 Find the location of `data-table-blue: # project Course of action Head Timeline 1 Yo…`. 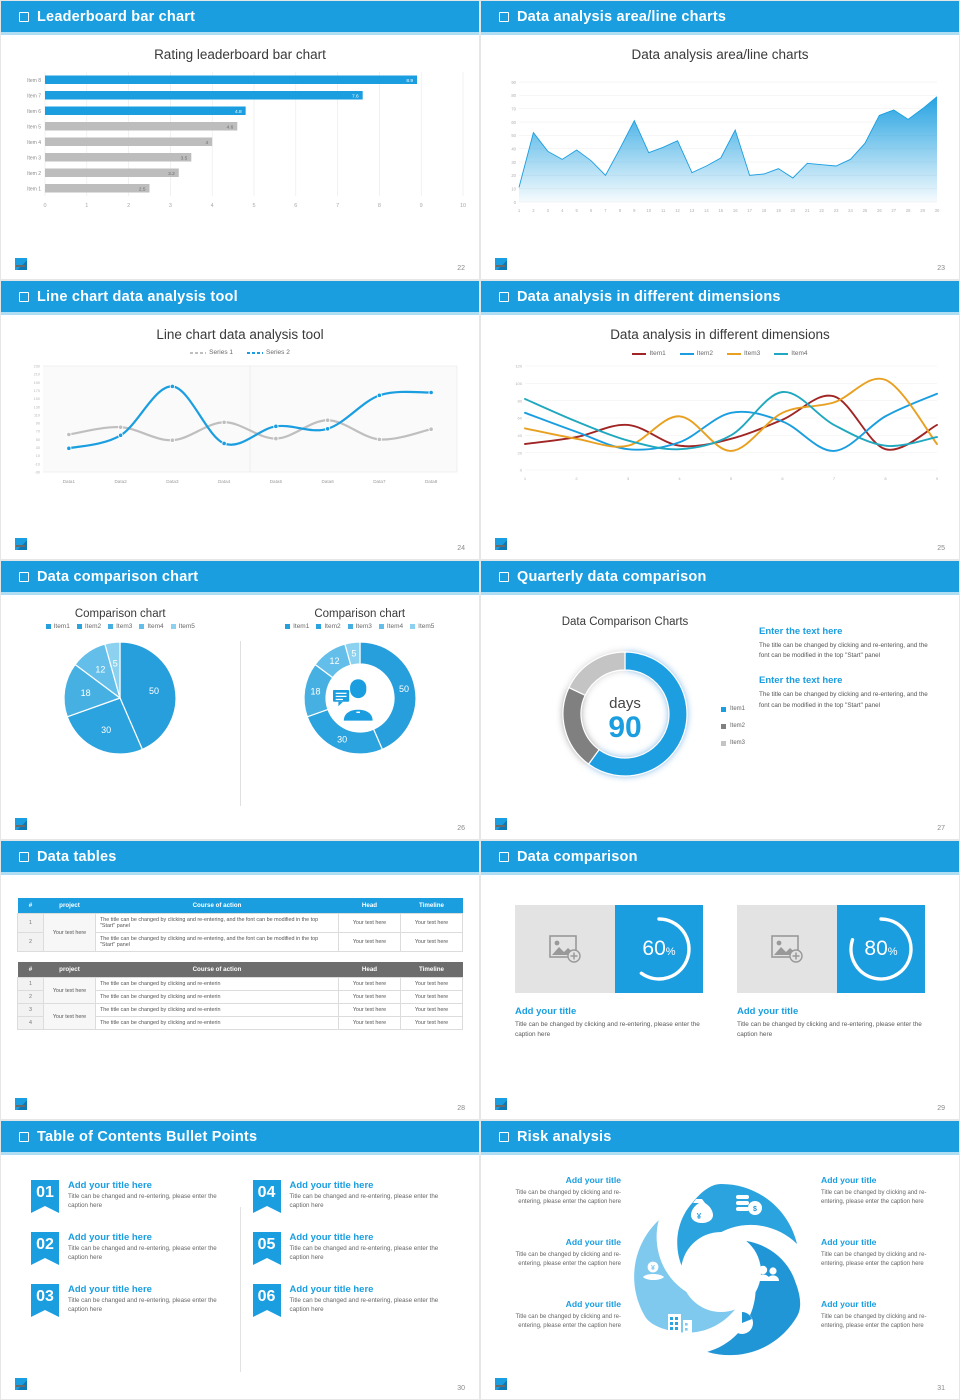

data-table-blue: # project Course of action Head Timeline 1 Yo… is located at coordinates (240, 925).